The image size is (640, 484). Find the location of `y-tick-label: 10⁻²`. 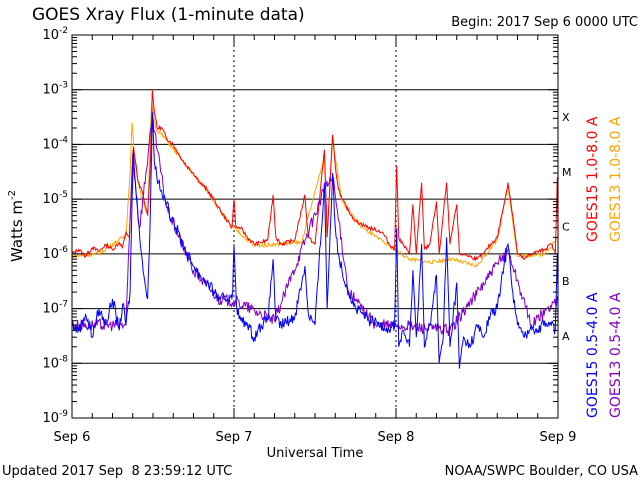

y-tick-label: 10⁻² is located at coordinates (55, 34).